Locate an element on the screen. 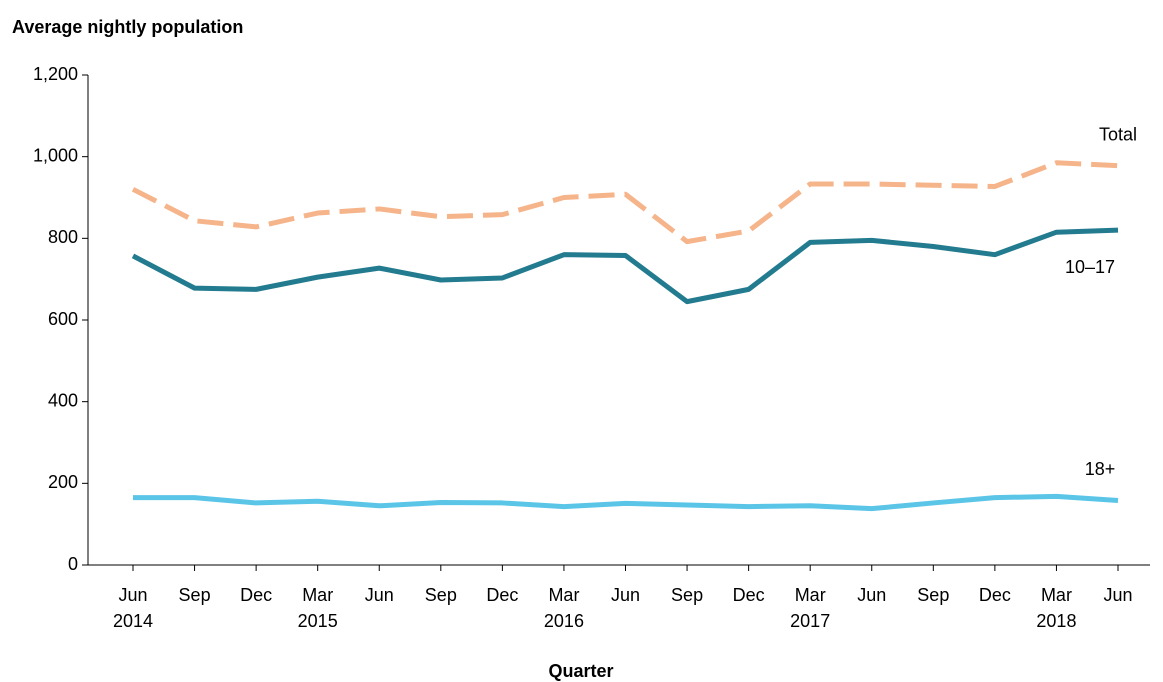  series-label: Total is located at coordinates (1118, 134).